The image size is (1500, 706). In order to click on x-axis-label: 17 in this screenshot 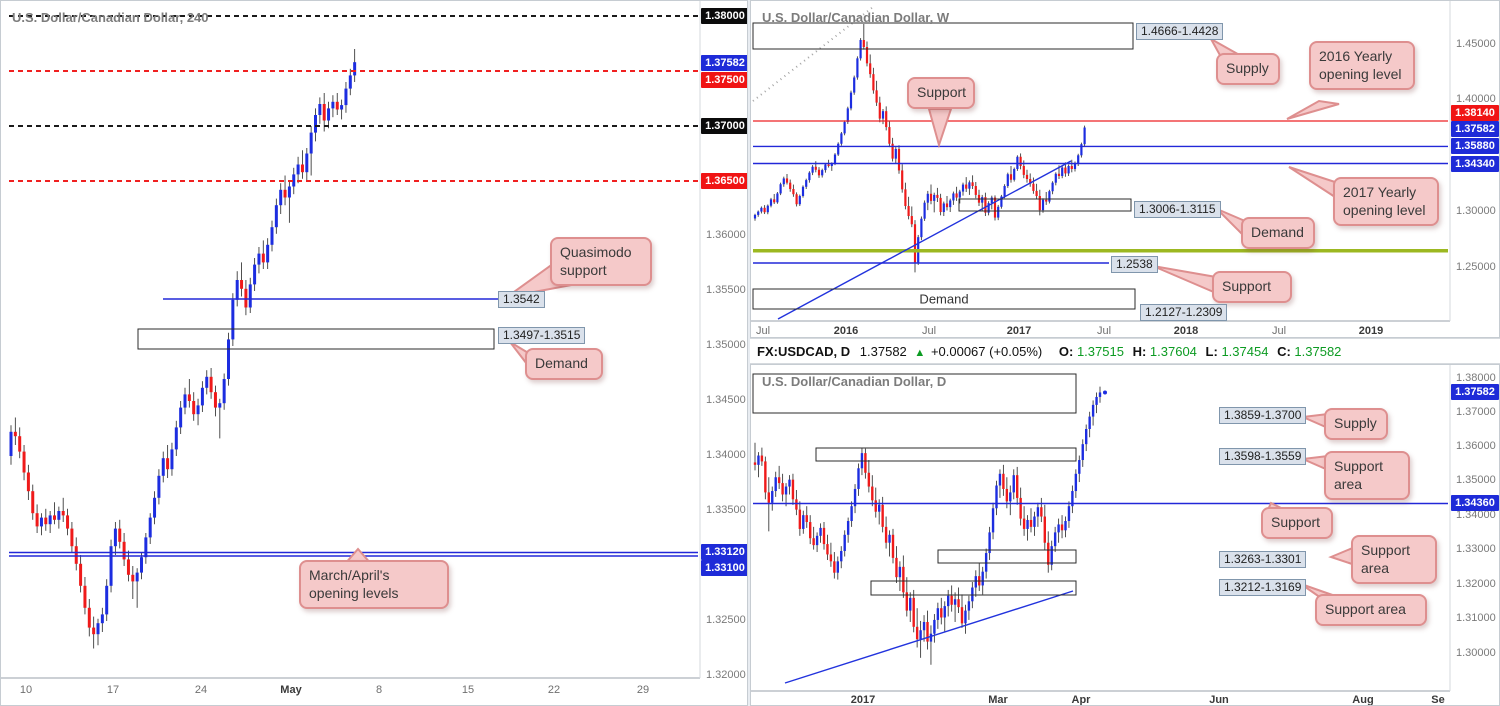, I will do `click(113, 690)`.